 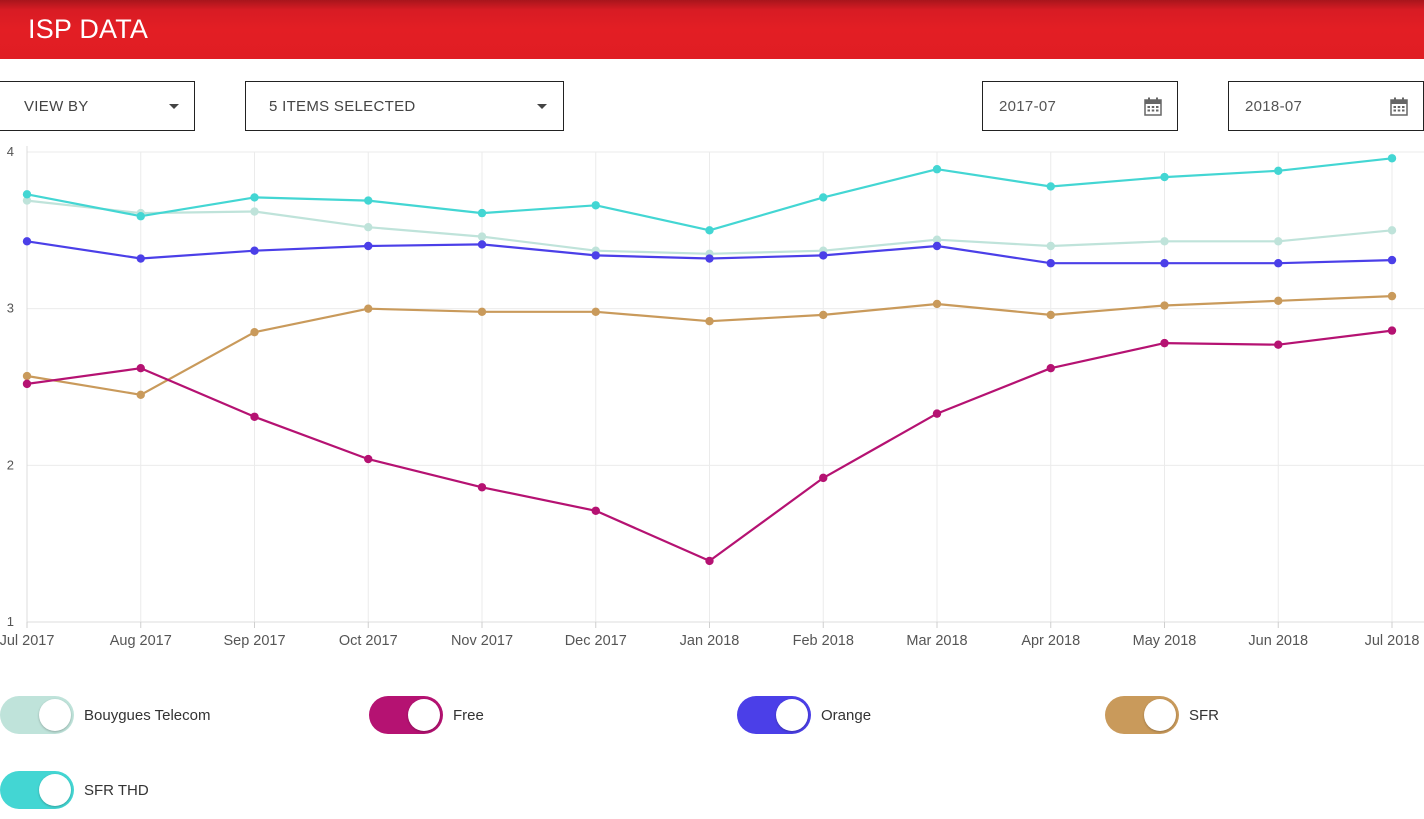 What do you see at coordinates (37, 715) in the screenshot?
I see `toggle-bouygues-telecom` at bounding box center [37, 715].